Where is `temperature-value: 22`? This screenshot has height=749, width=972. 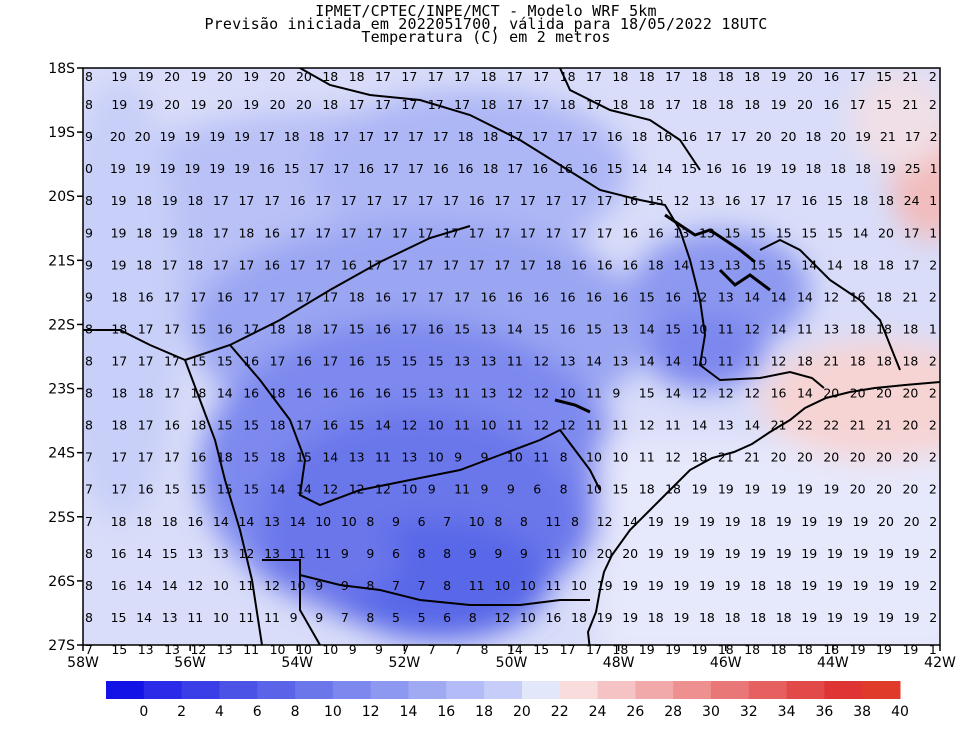 temperature-value: 22 is located at coordinates (805, 425).